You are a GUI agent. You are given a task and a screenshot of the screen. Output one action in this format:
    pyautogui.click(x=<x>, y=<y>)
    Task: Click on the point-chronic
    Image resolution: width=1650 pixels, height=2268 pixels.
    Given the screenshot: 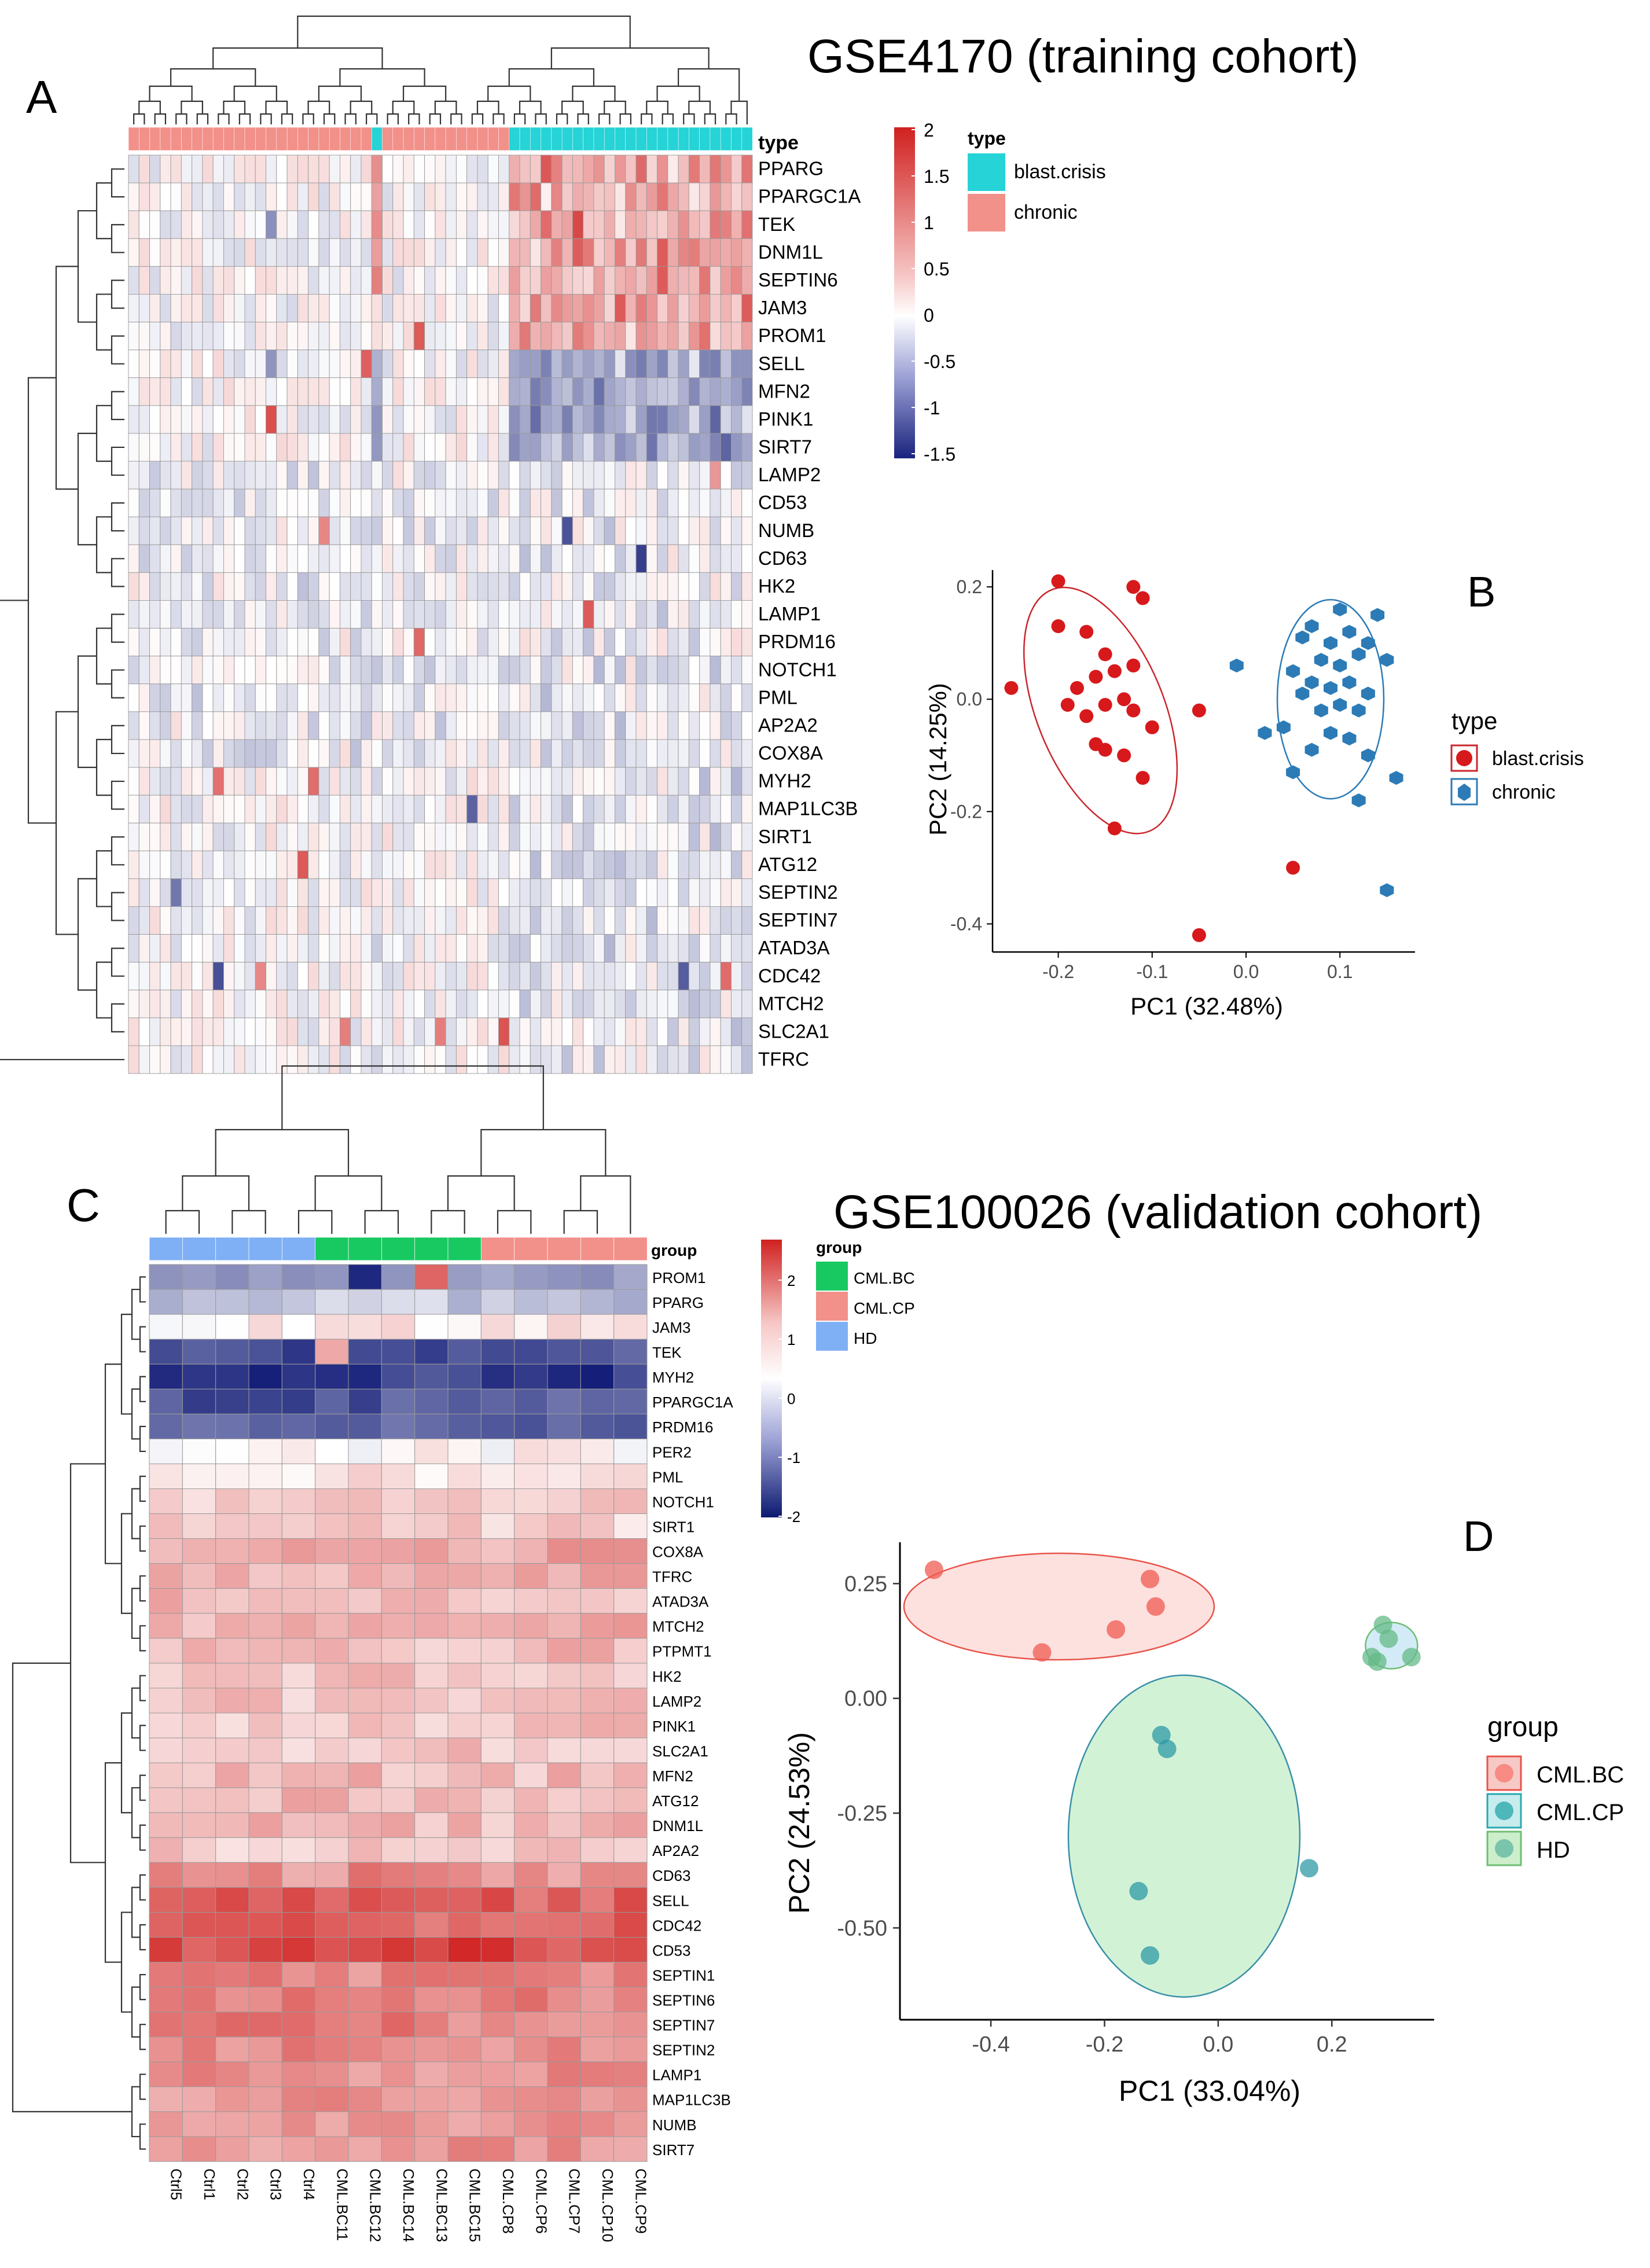 What is the action you would take?
    pyautogui.click(x=1358, y=654)
    